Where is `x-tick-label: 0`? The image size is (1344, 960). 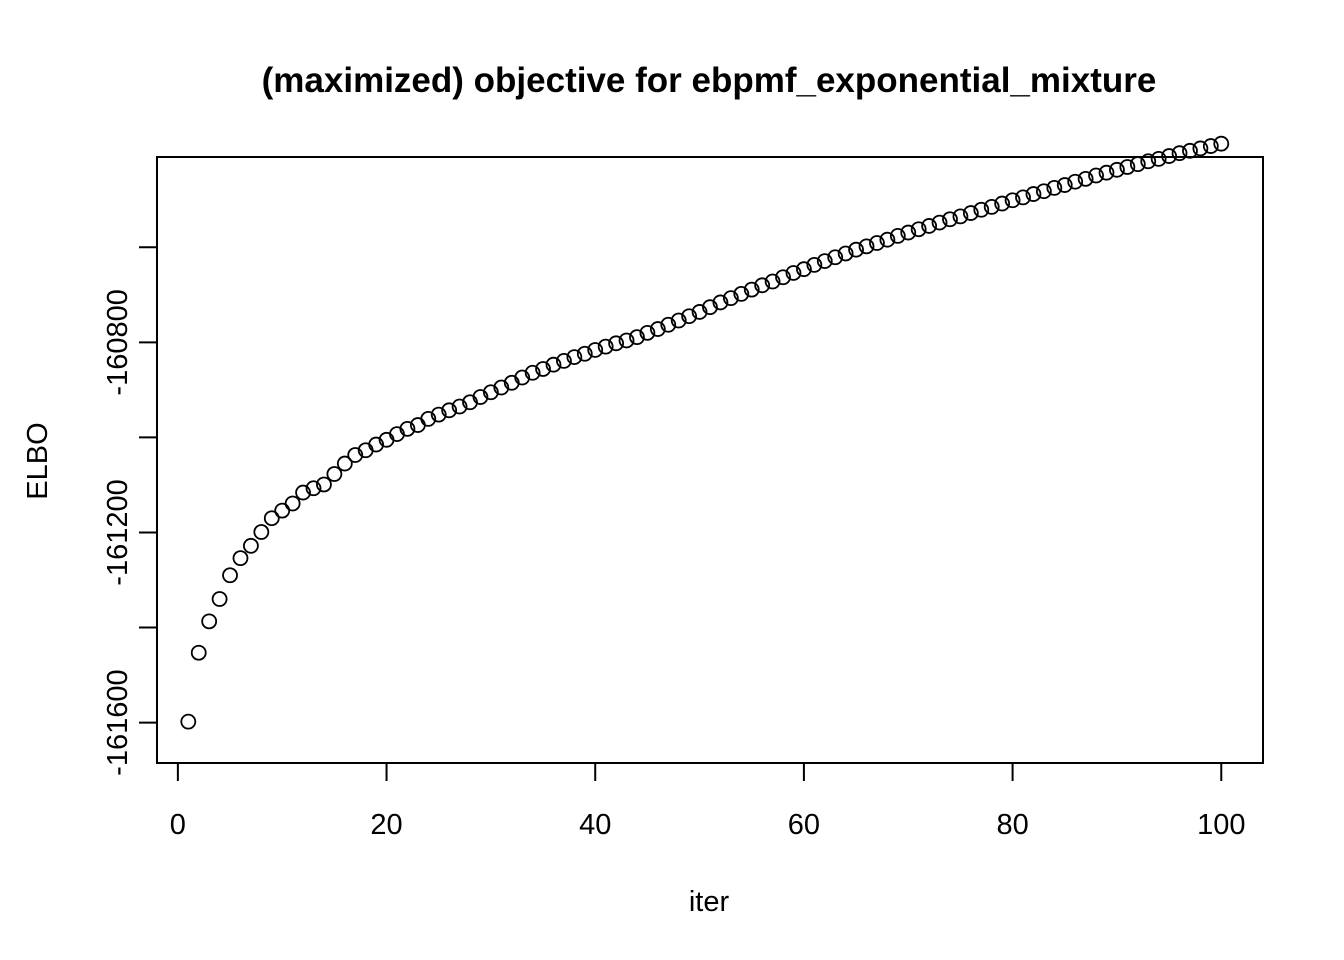 x-tick-label: 0 is located at coordinates (178, 825).